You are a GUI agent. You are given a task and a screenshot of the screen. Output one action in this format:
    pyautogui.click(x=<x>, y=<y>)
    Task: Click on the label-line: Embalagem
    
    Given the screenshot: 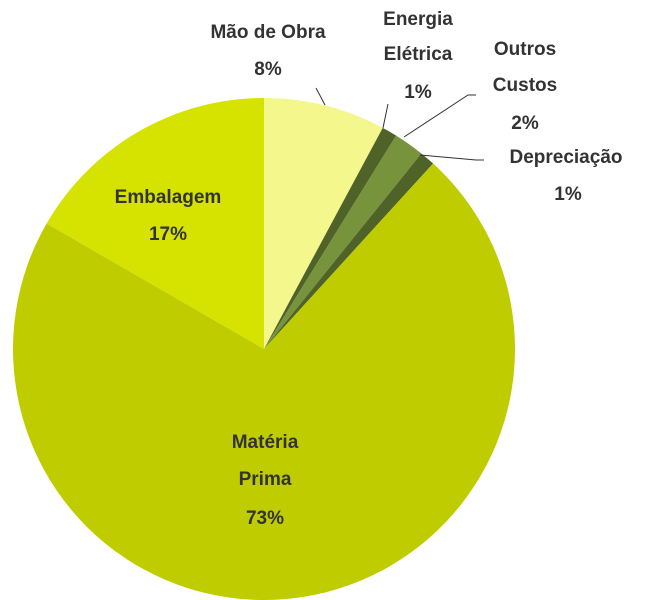 What is the action you would take?
    pyautogui.click(x=168, y=197)
    